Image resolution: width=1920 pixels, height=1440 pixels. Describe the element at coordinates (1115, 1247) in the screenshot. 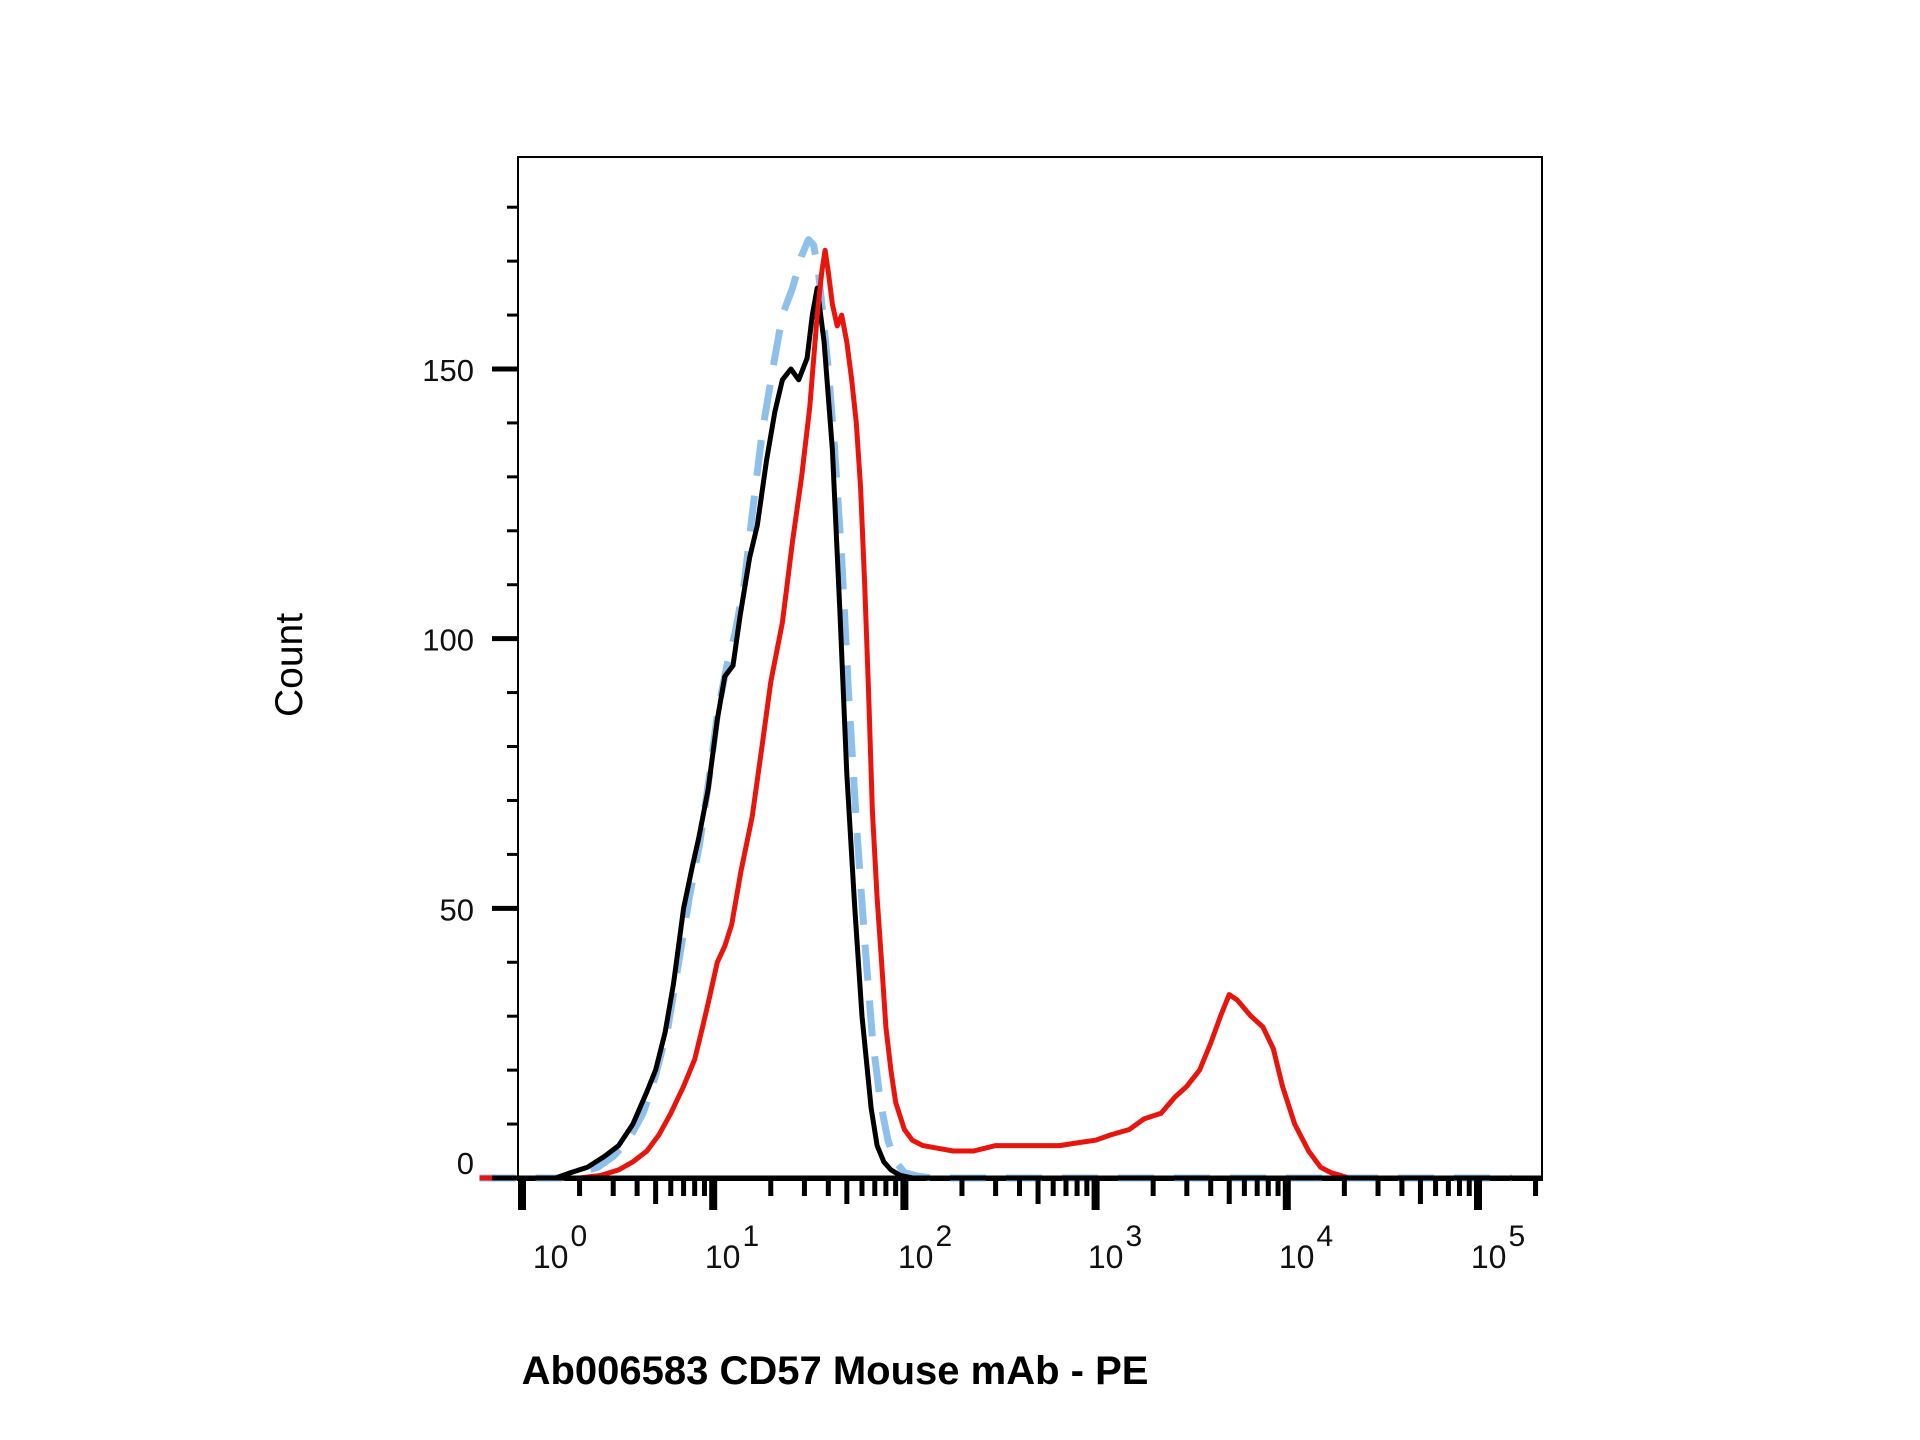

I see `x-tick-label: 10³` at that location.